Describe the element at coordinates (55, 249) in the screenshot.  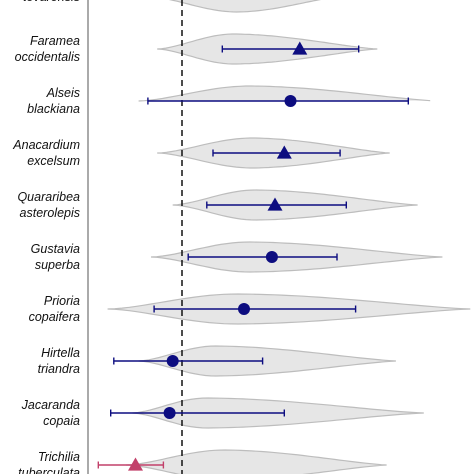
I see `species-label-gustavia-superba-line1: Gustavia` at that location.